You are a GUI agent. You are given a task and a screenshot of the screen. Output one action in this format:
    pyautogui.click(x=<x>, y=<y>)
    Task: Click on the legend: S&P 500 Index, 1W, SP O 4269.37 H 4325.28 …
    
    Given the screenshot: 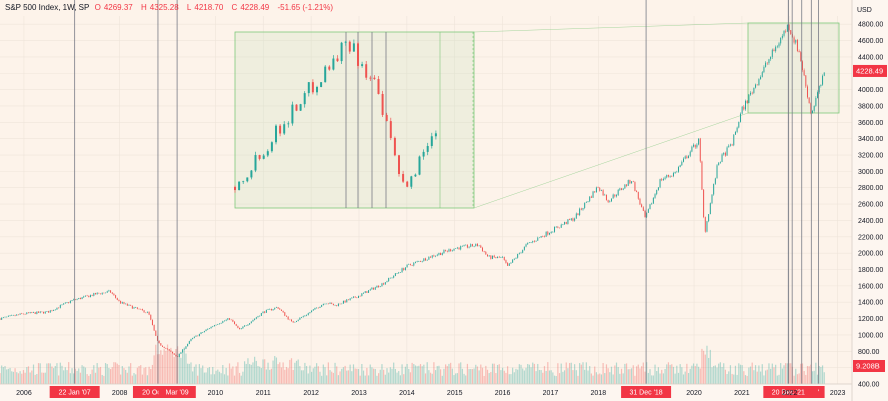 What is the action you would take?
    pyautogui.click(x=170, y=7)
    